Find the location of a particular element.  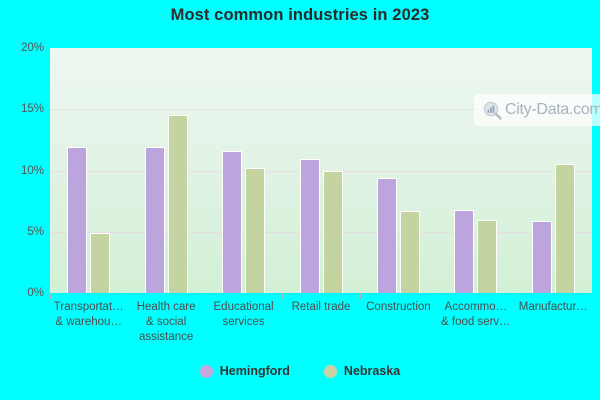

y-tick-label: 10% is located at coordinates (32, 170).